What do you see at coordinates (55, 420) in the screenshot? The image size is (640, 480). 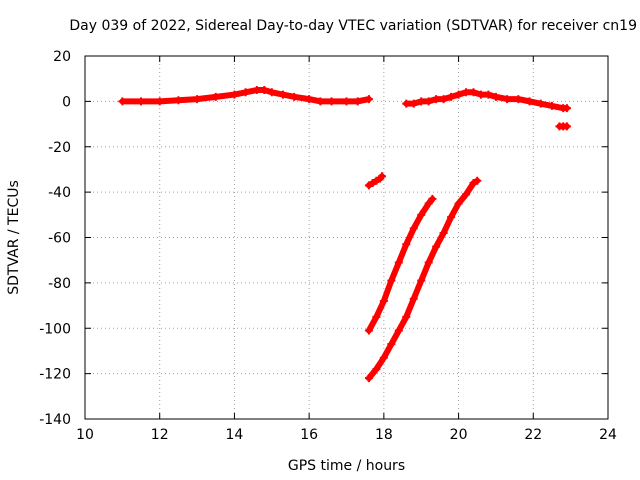 I see `y-tick-label: -140` at bounding box center [55, 420].